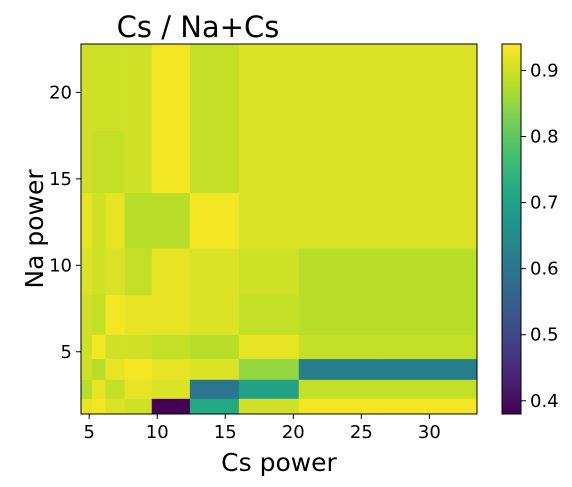 This screenshot has width=572, height=487. I want to click on x-axis-label: Cs power, so click(279, 462).